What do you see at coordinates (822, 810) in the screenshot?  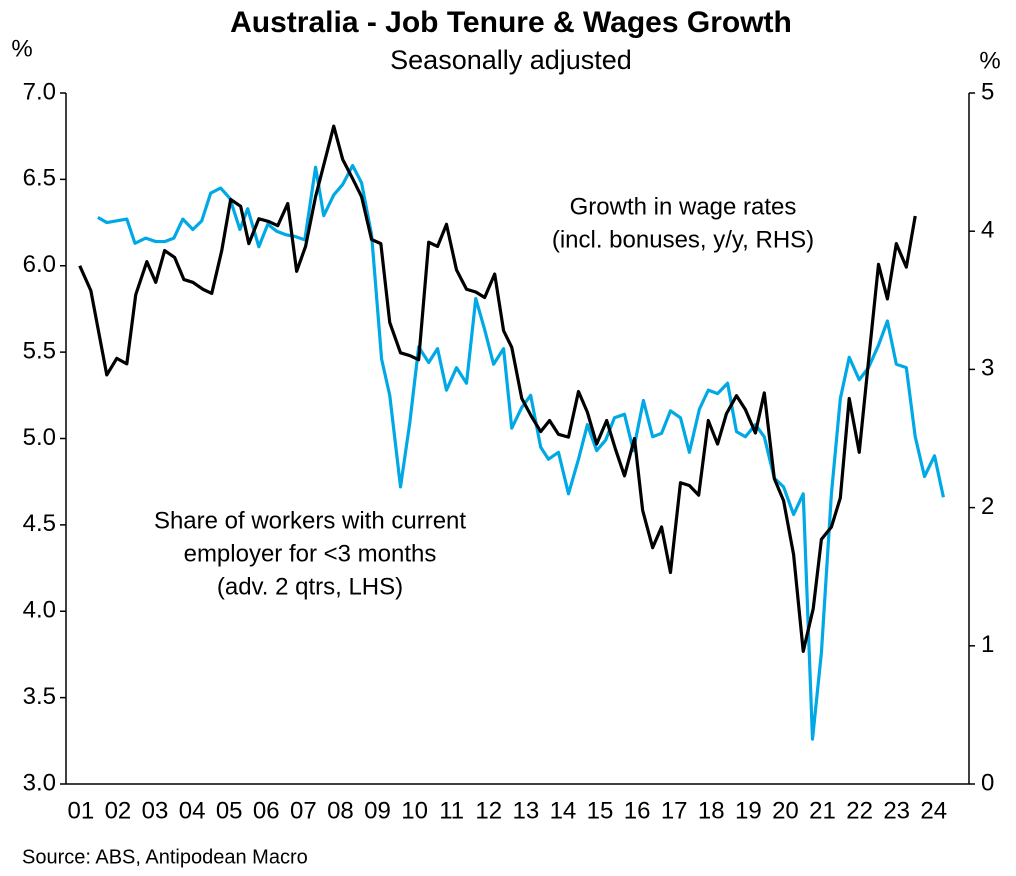 I see `x-tick-label: 21` at bounding box center [822, 810].